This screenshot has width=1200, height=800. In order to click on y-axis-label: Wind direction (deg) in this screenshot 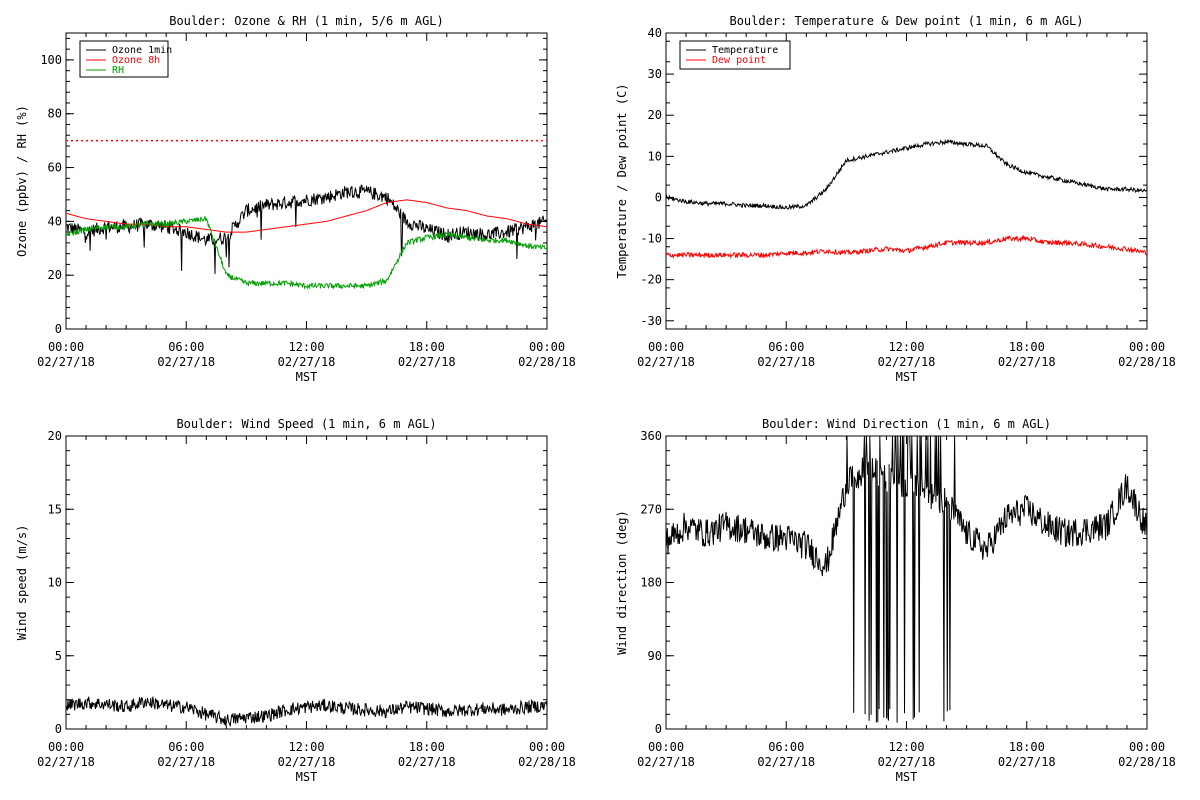, I will do `click(622, 582)`.